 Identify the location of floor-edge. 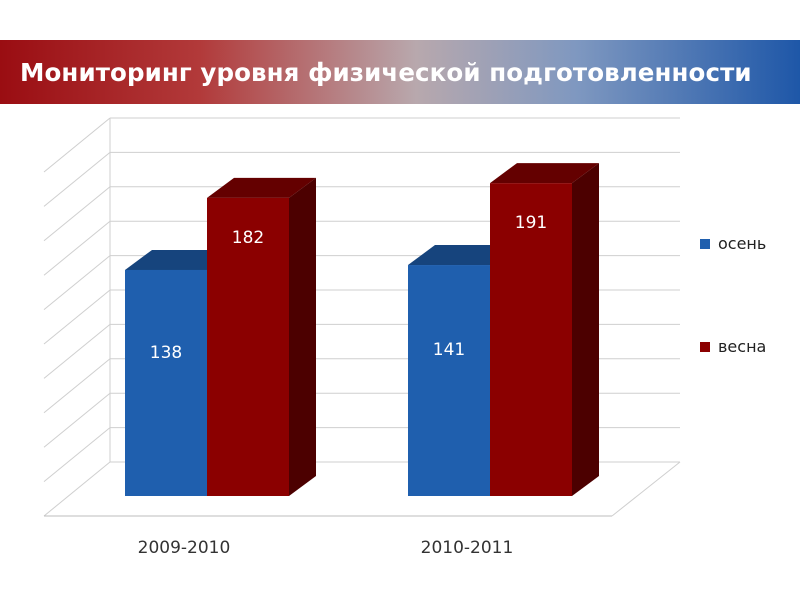
(646, 489).